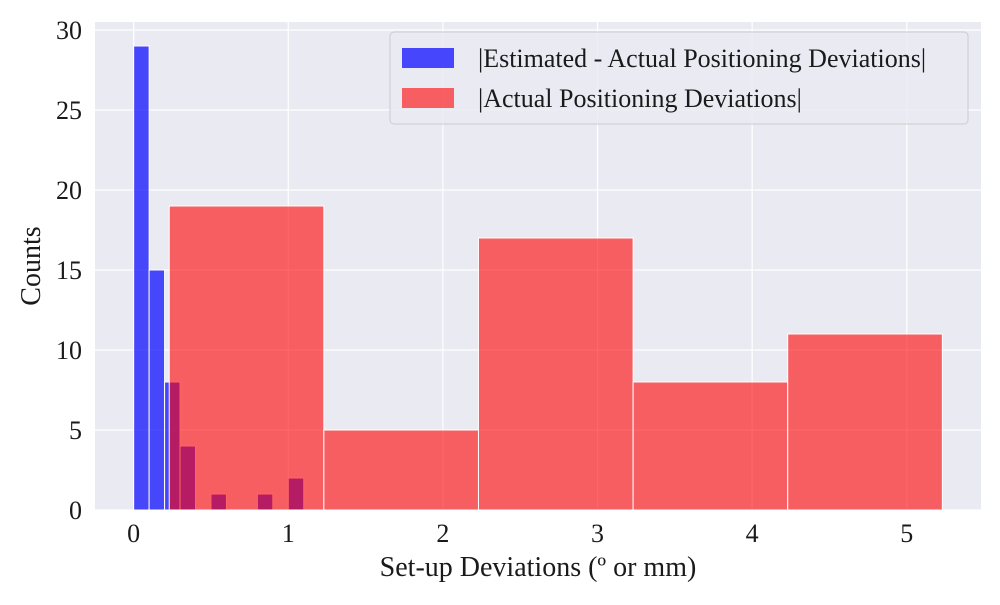 This screenshot has width=1000, height=605. I want to click on x-tick-label: 2, so click(442, 533).